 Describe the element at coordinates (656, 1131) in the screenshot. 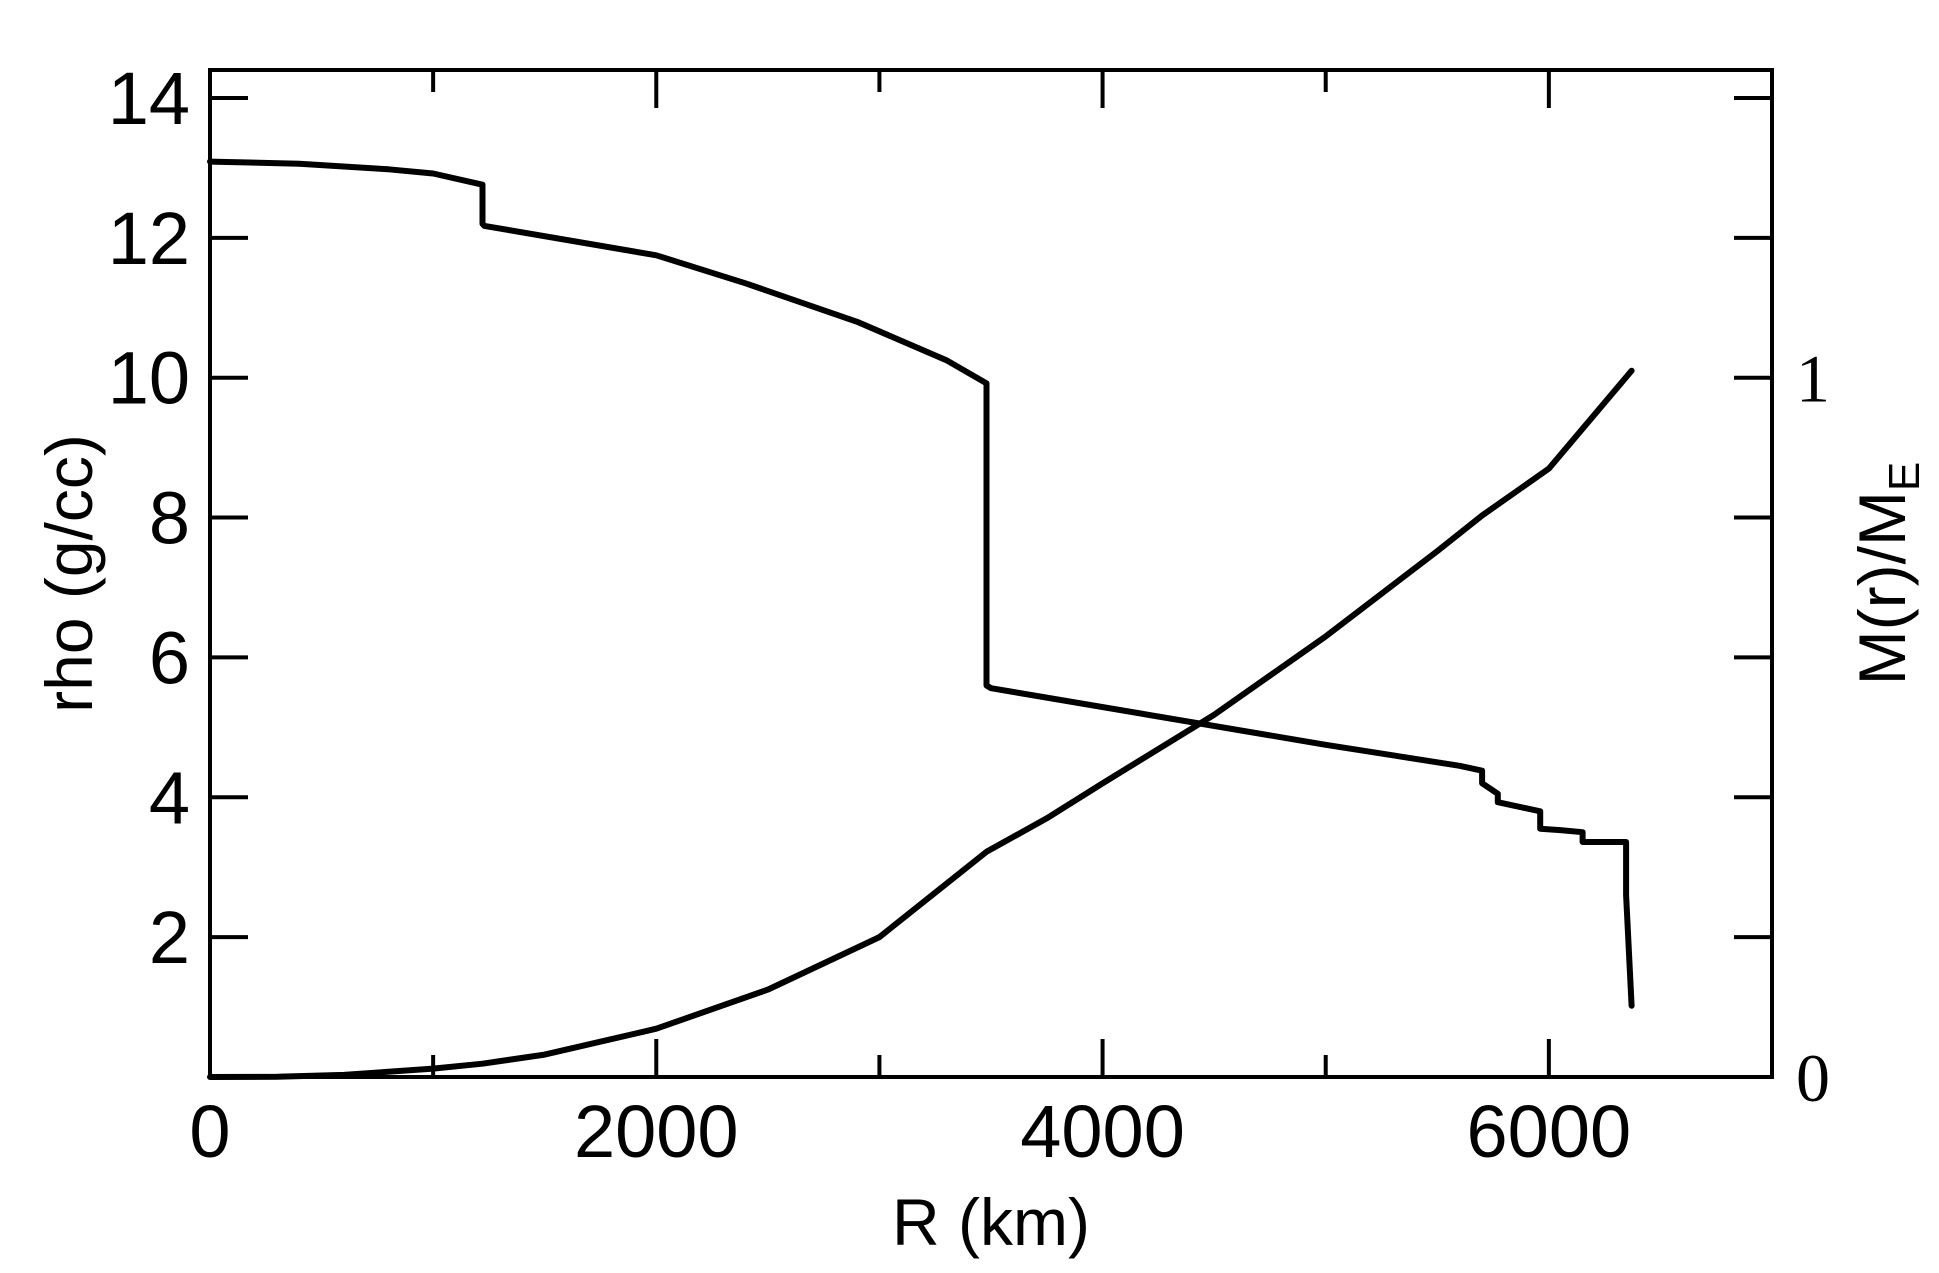

I see `x-tick-label: 2000` at that location.